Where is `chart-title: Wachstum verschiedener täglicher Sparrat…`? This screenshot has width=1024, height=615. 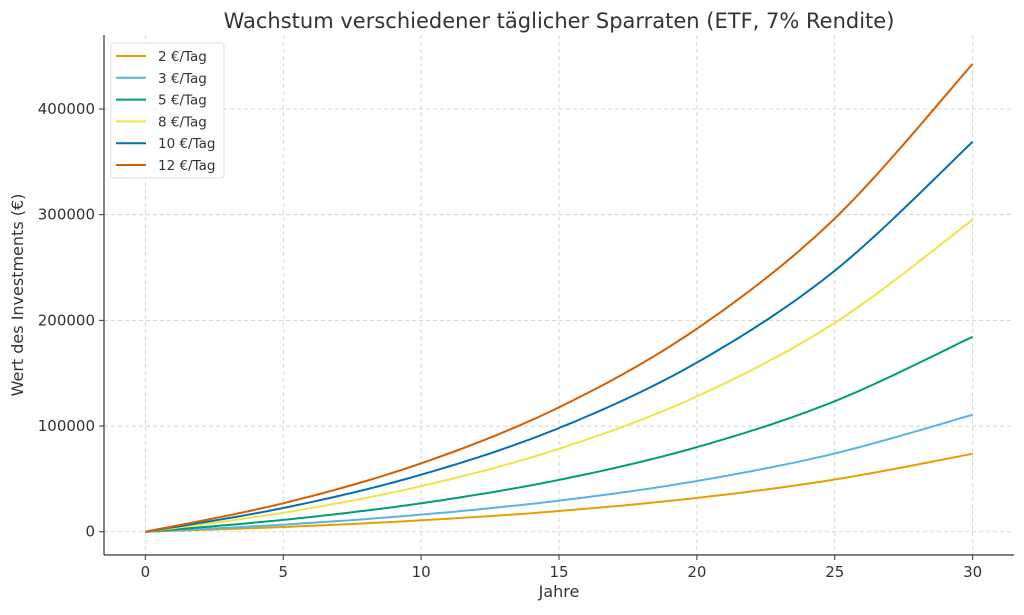
chart-title: Wachstum verschiedener täglicher Sparrat… is located at coordinates (559, 21).